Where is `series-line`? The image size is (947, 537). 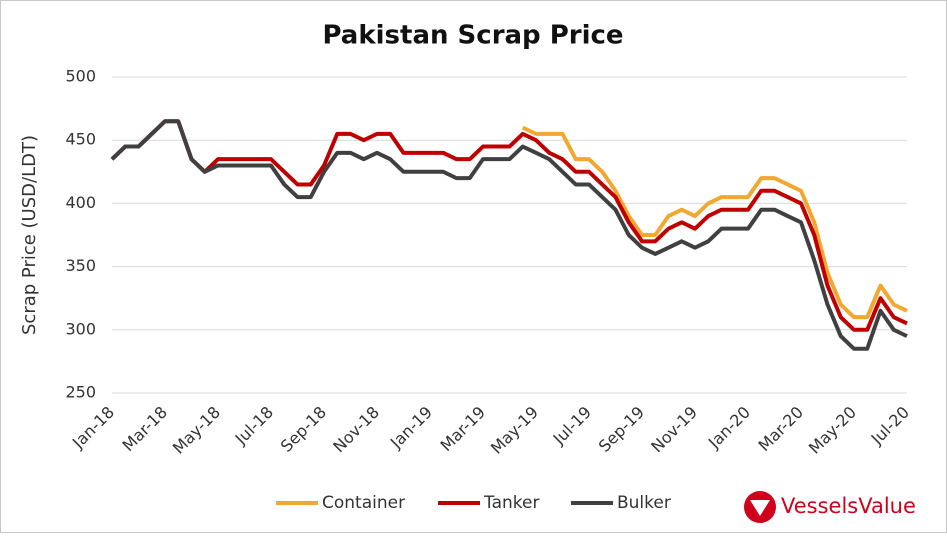 series-line is located at coordinates (714, 222).